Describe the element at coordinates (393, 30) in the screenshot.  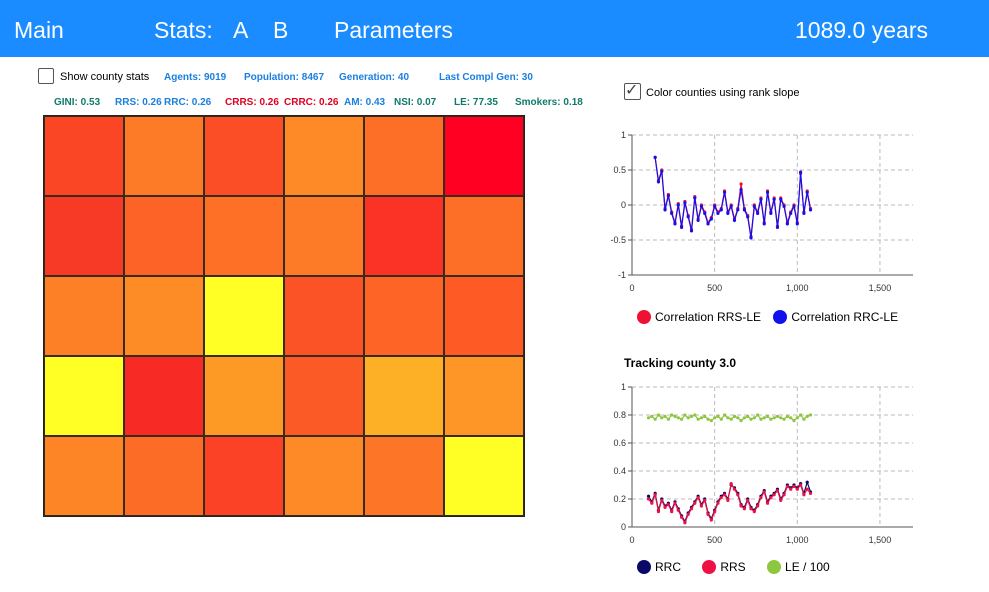
I see `parameters-nav-link: Parameters` at that location.